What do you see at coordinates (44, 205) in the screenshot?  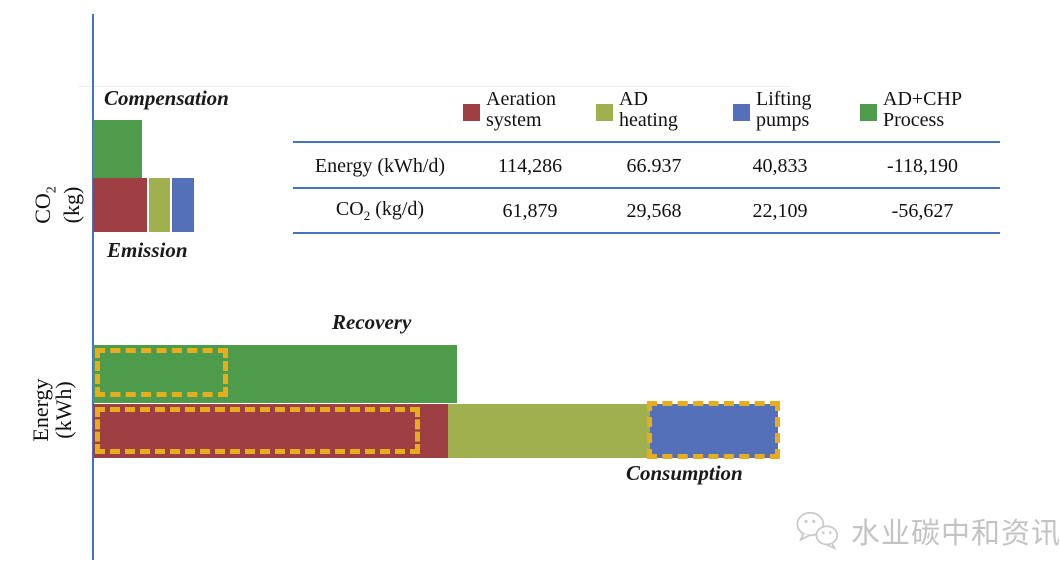 I see `co2-axis-label-line1: CO2` at bounding box center [44, 205].